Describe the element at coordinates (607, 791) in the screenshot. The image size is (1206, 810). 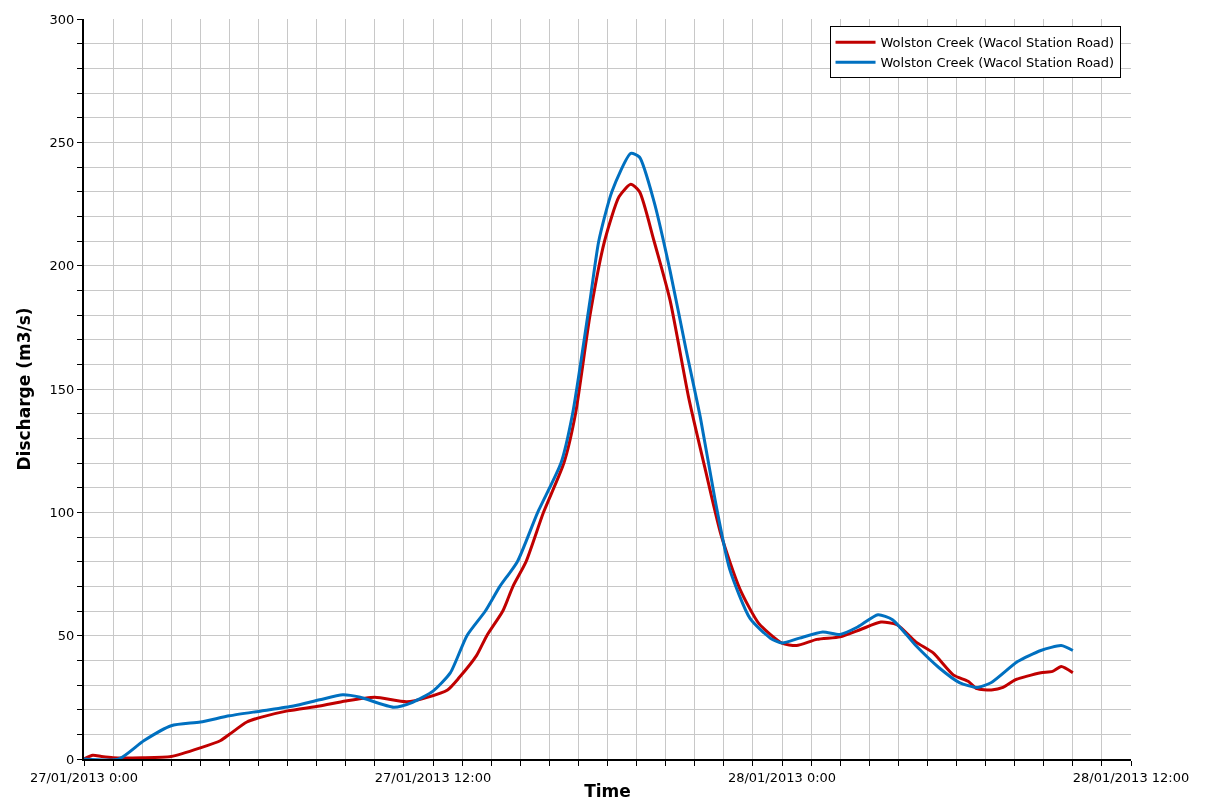
I see `x-axis-title: Time` at that location.